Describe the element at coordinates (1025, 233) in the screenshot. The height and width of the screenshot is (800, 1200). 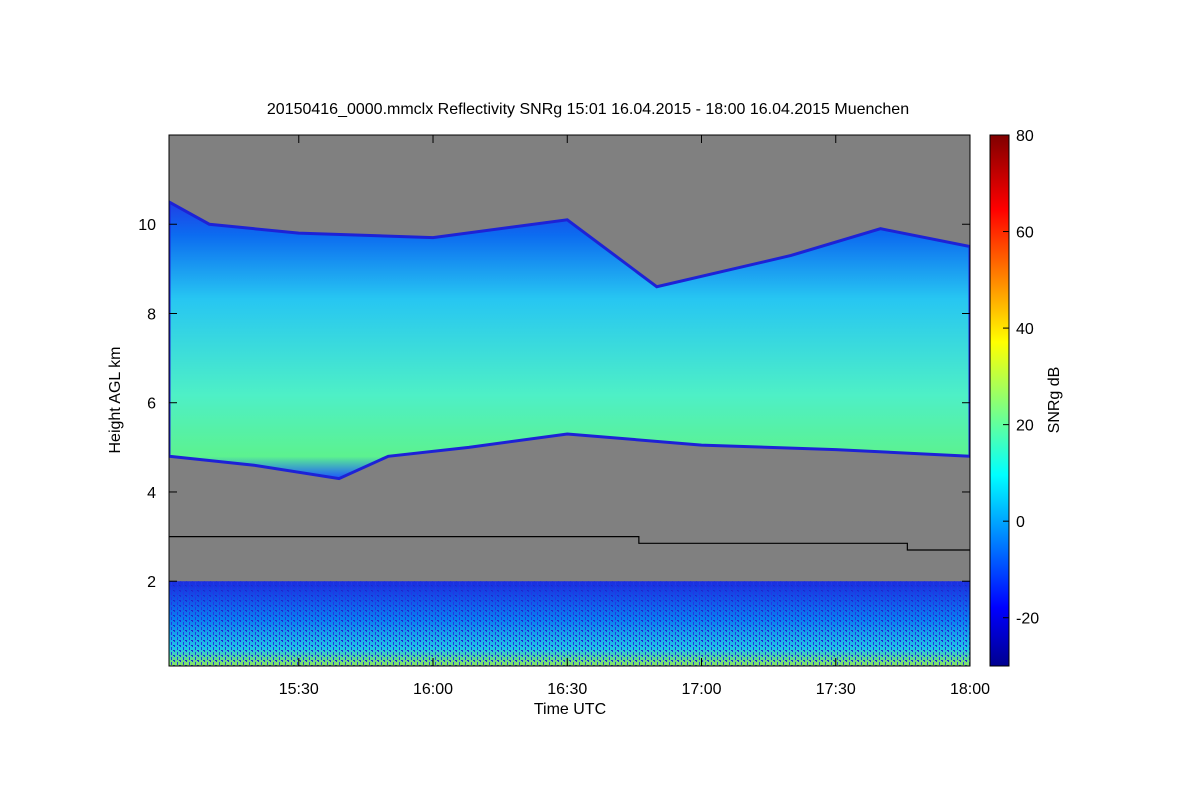
I see `colorbar-tick-label: 60` at that location.